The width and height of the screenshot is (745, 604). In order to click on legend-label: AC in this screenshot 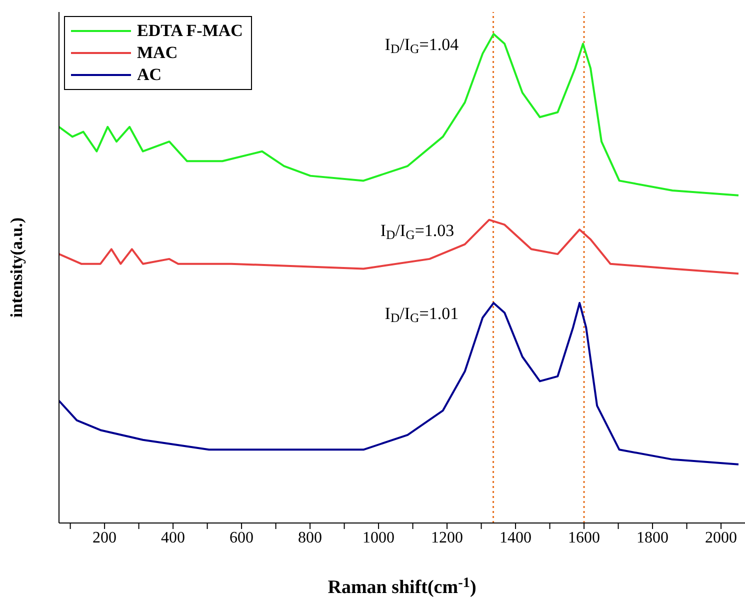, I will do `click(149, 75)`.